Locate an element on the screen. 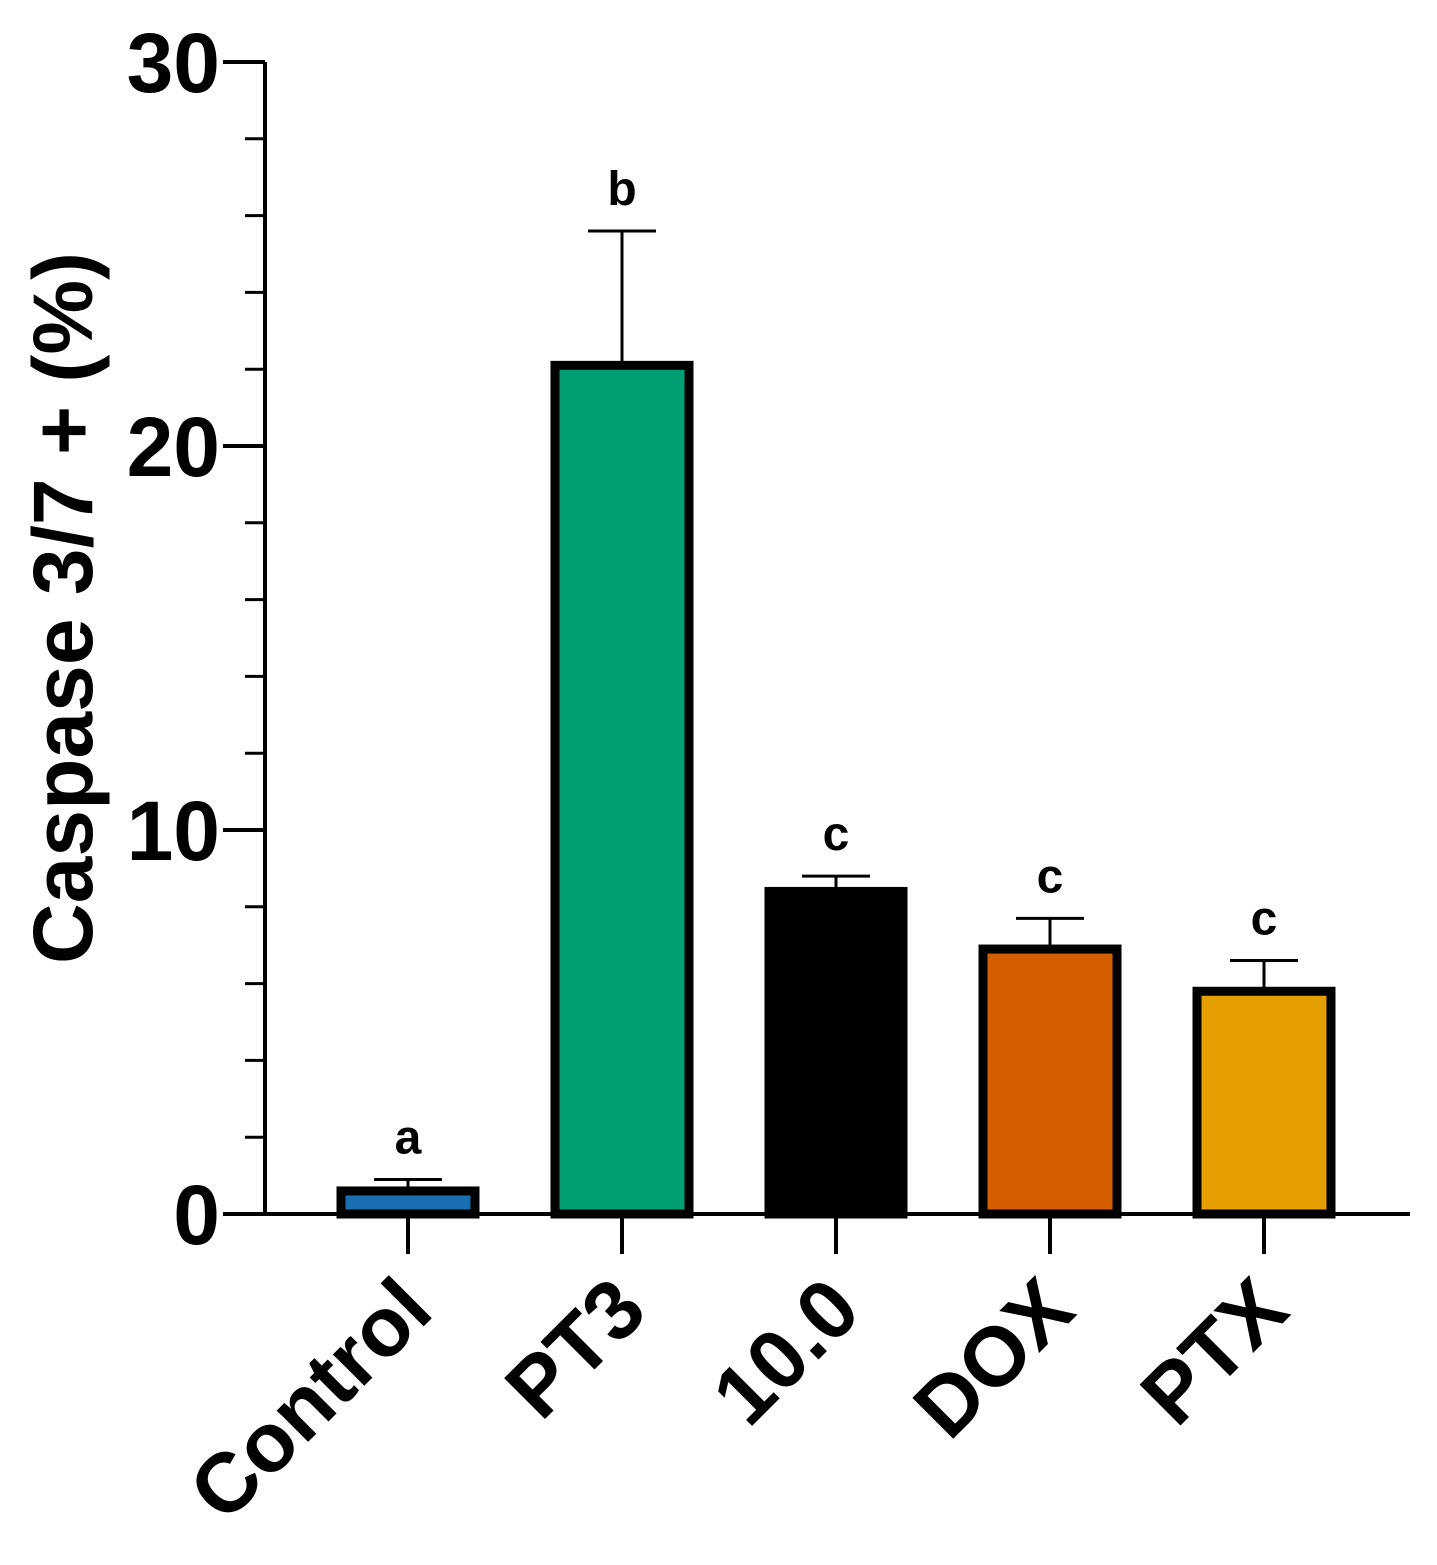 The width and height of the screenshot is (1437, 1565). significance-letter: b is located at coordinates (621, 189).